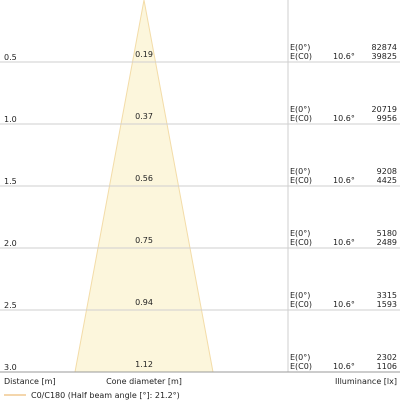 This screenshot has height=400, width=400. I want to click on e0-value: 3315, so click(387, 295).